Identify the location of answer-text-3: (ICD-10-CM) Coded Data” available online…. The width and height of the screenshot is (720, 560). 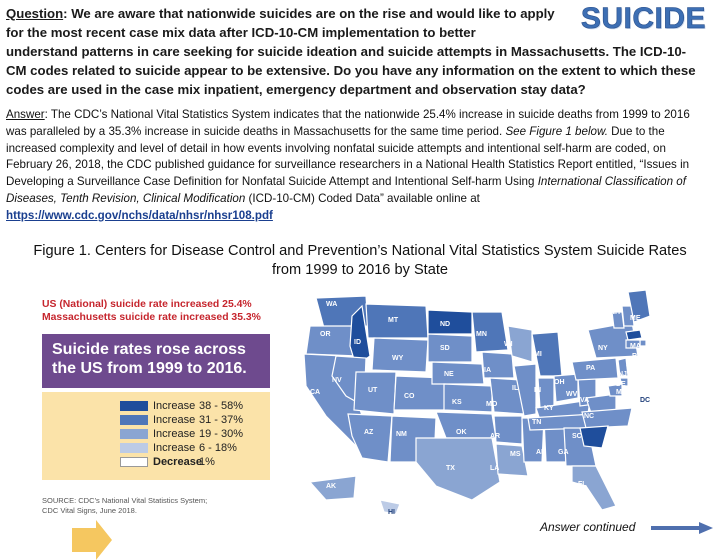
(364, 198).